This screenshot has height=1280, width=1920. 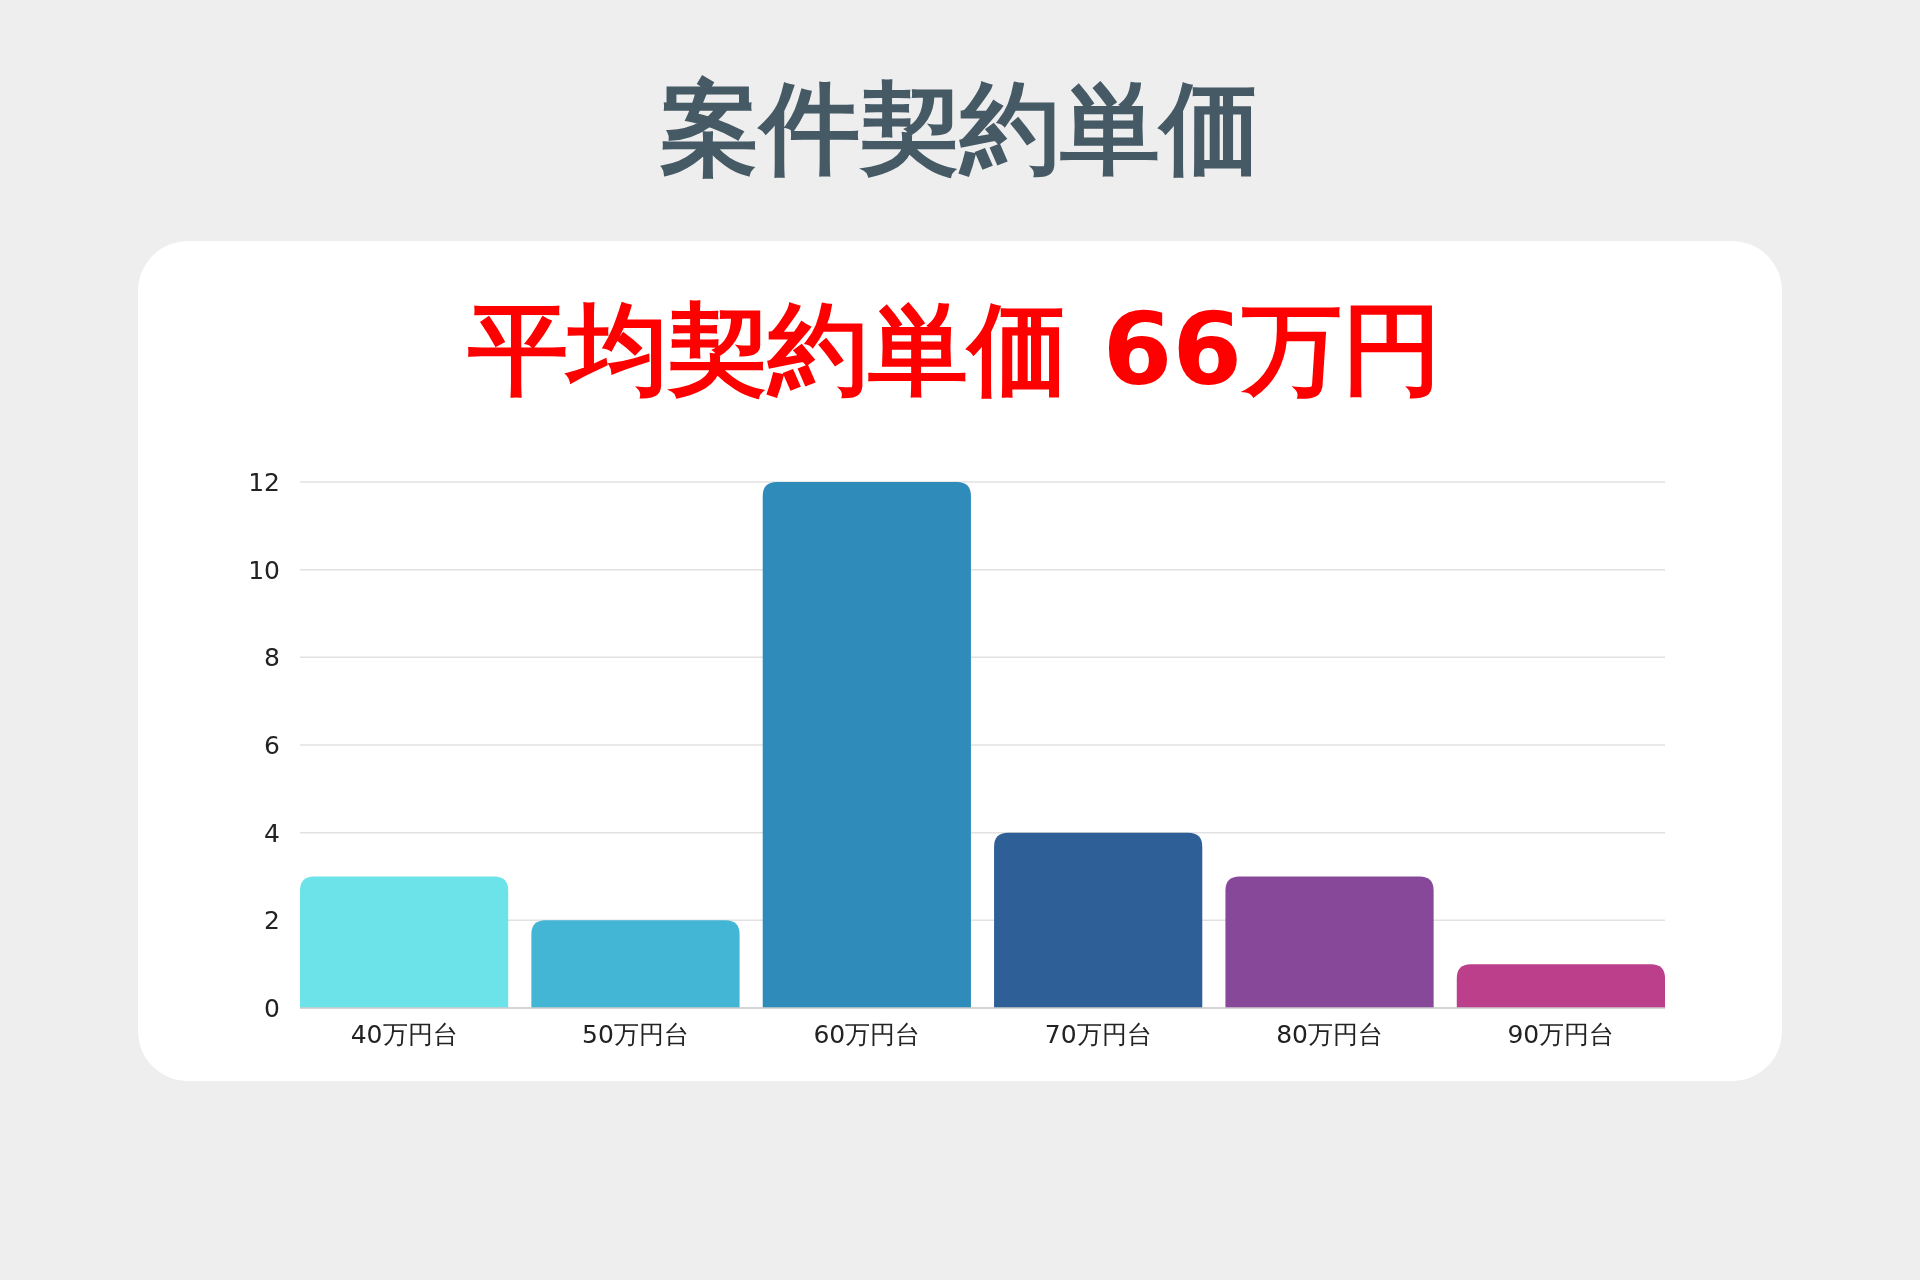 I want to click on x-tick-label: 60万円台, so click(x=867, y=1034).